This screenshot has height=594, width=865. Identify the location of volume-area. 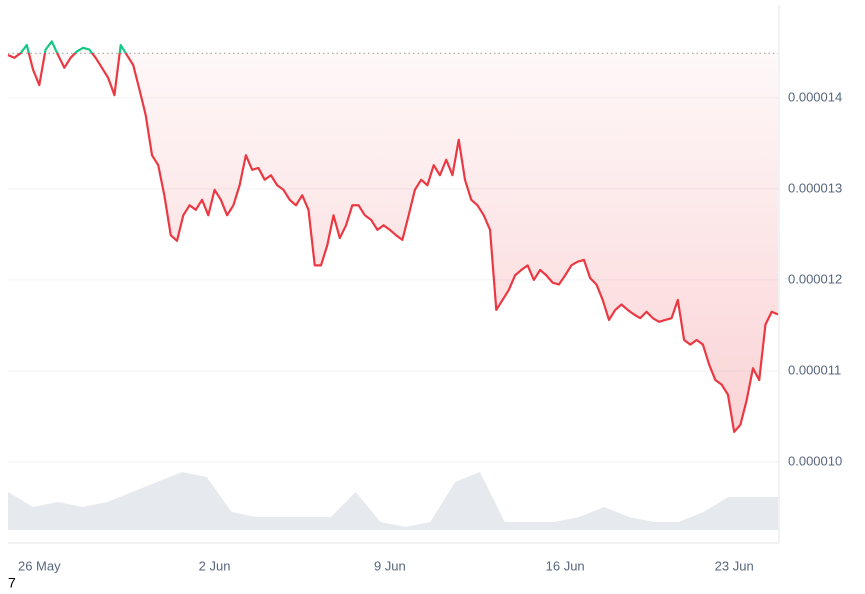
(393, 501).